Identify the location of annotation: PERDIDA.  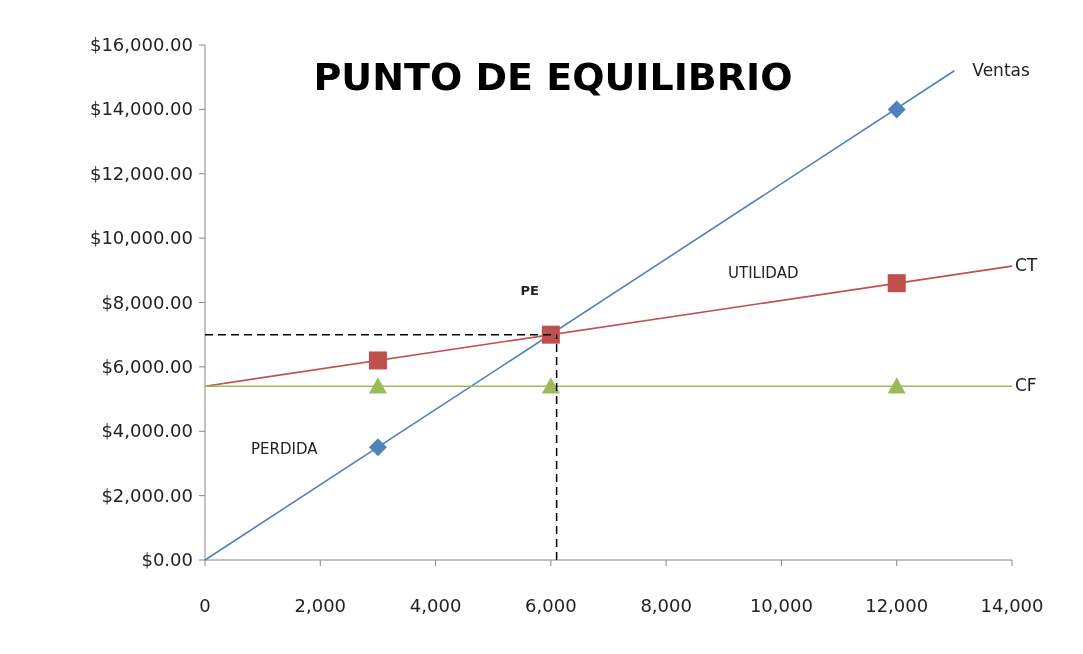
(285, 449).